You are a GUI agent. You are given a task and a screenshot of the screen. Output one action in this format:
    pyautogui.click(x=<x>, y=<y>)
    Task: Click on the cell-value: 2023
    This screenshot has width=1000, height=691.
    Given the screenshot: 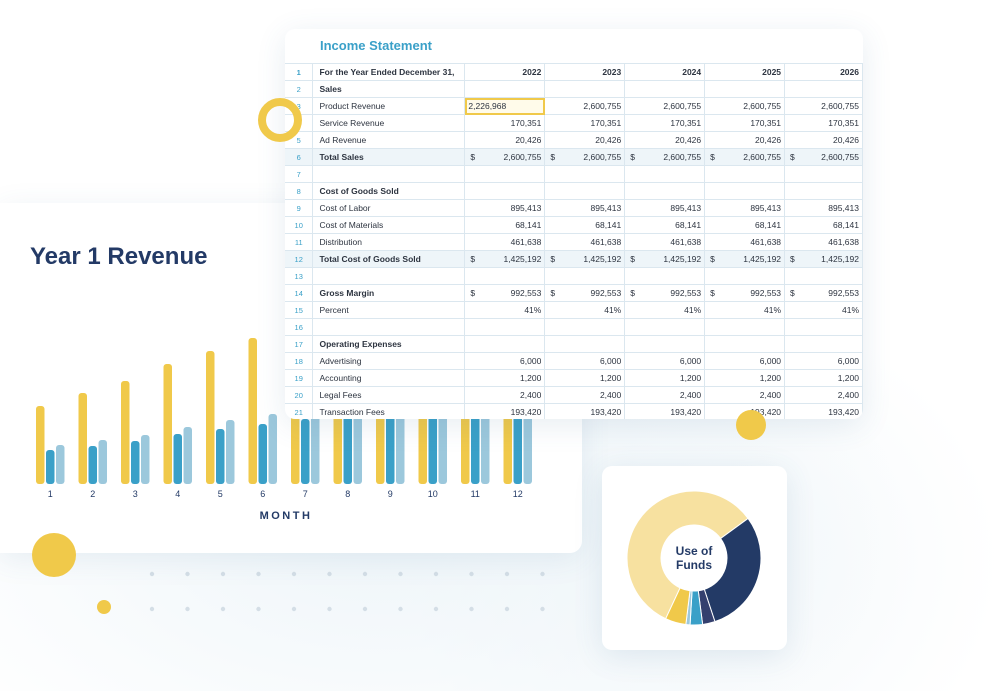 What is the action you would take?
    pyautogui.click(x=585, y=72)
    